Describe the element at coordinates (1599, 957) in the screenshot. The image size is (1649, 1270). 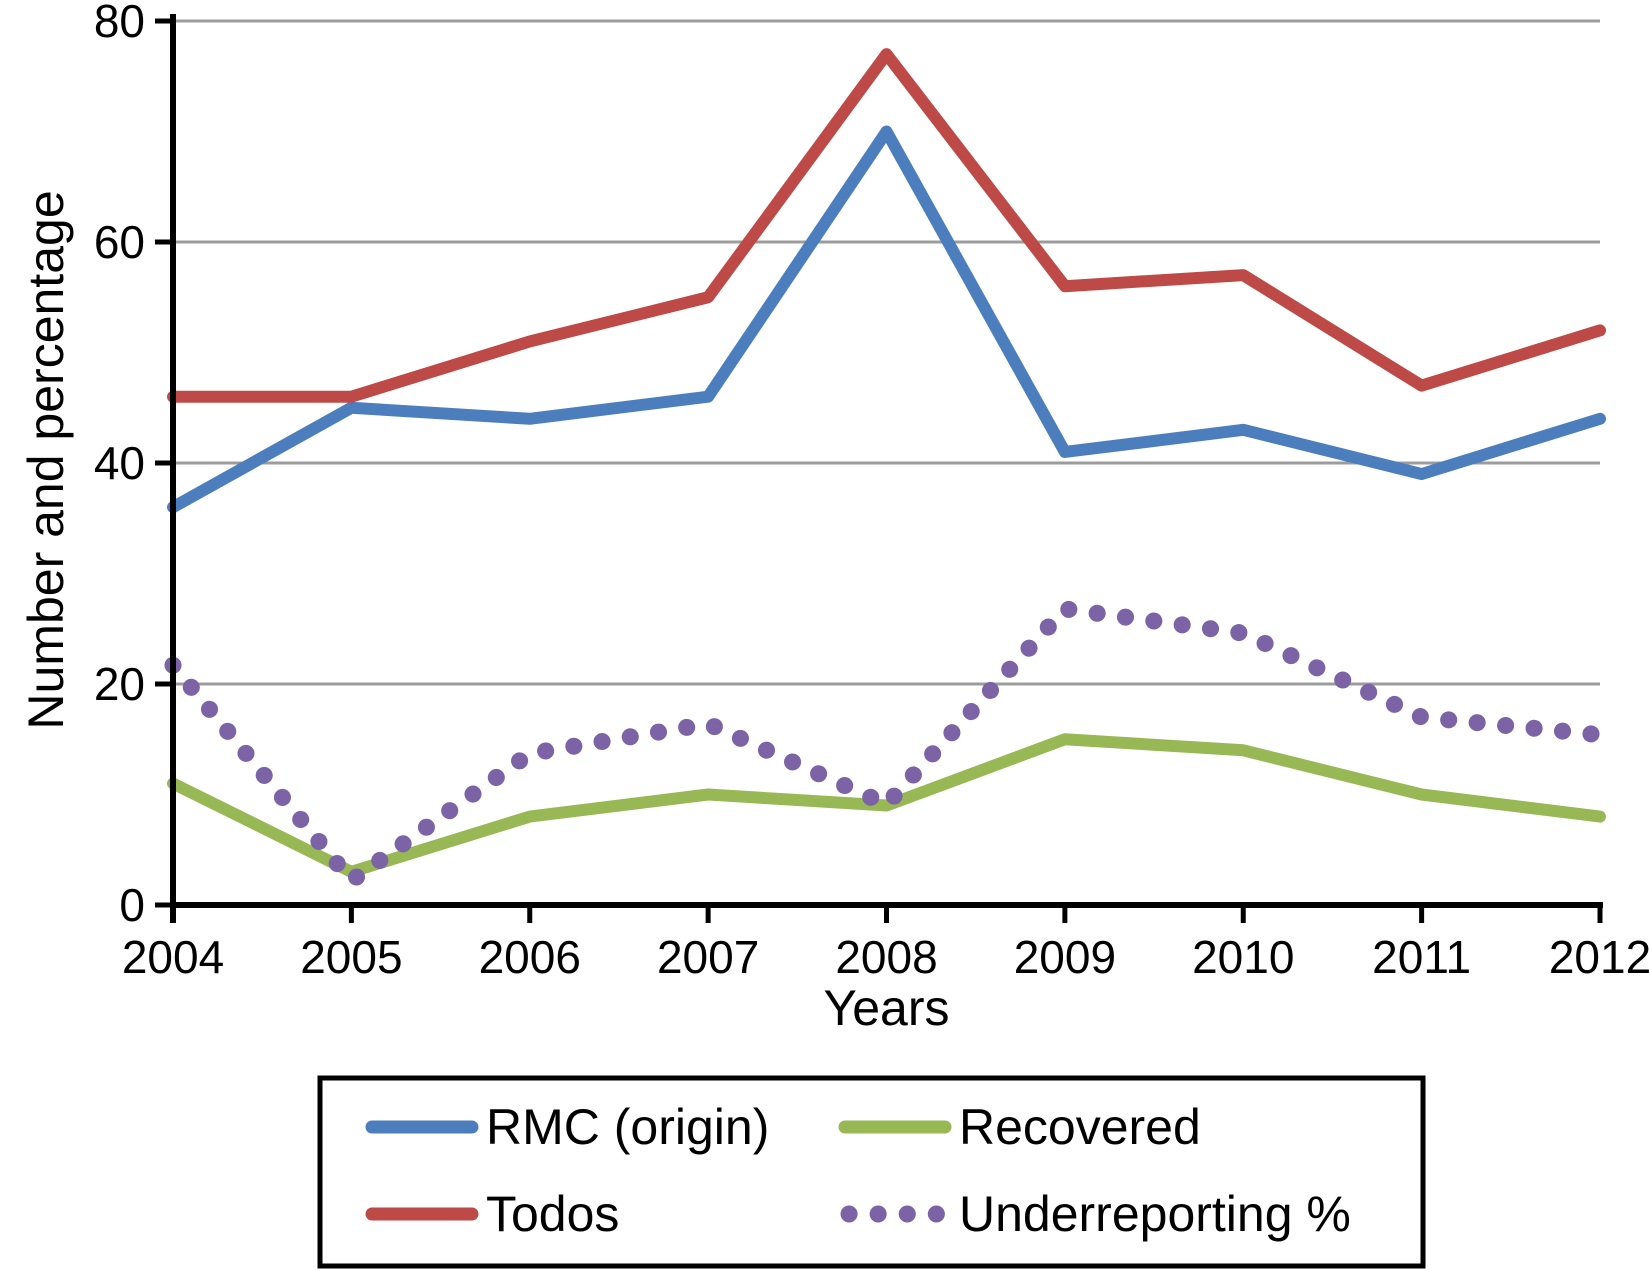
I see `x-tick-label-2012: 2012` at that location.